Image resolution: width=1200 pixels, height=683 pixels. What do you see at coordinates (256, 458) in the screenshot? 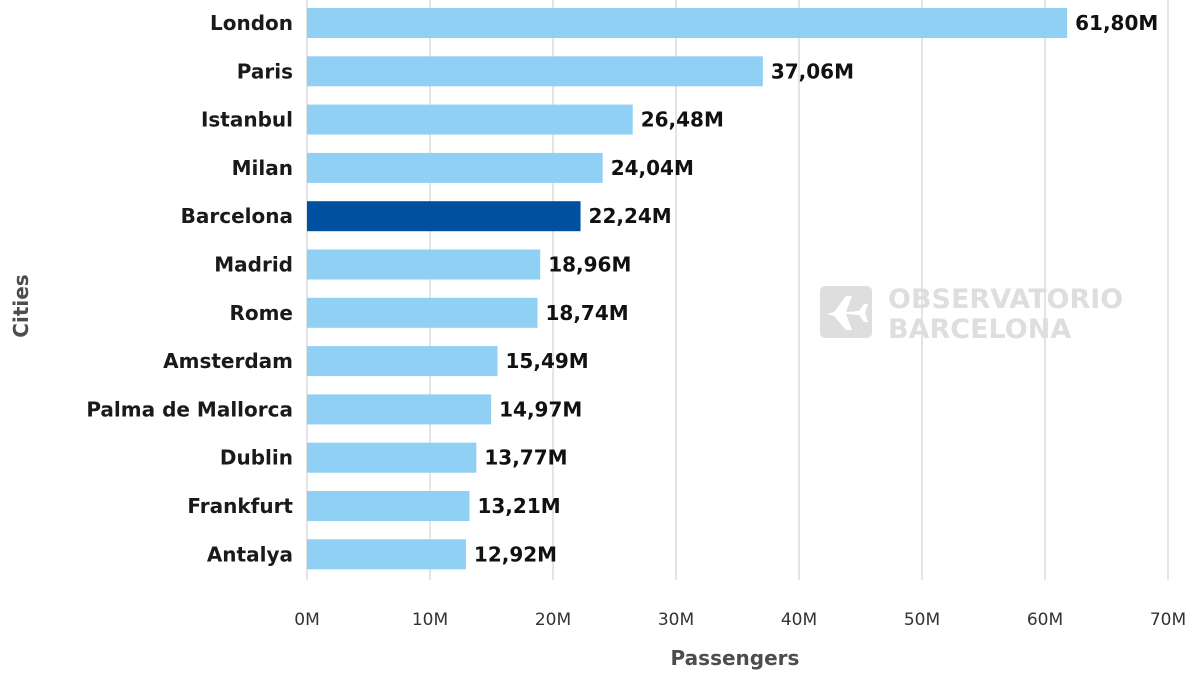
I see `category-label: Dublin` at bounding box center [256, 458].